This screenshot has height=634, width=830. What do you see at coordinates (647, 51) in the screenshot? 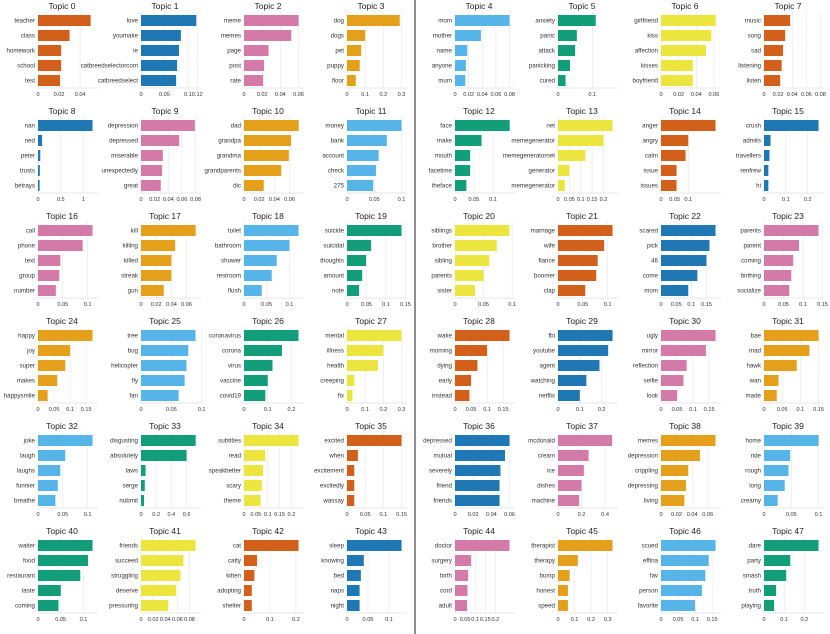
I see `category-label: affection` at bounding box center [647, 51].